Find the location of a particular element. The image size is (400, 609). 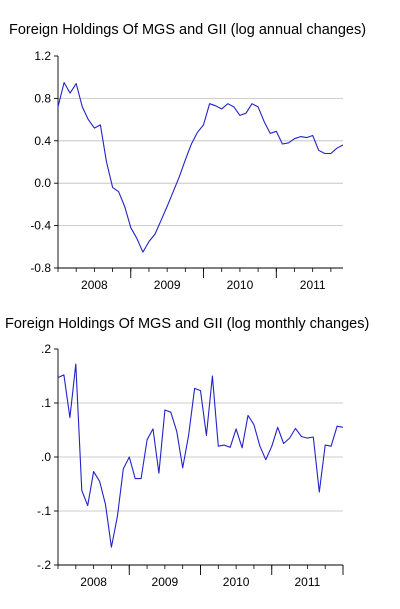

monthly-ytick-label: .2 is located at coordinates (46, 349).